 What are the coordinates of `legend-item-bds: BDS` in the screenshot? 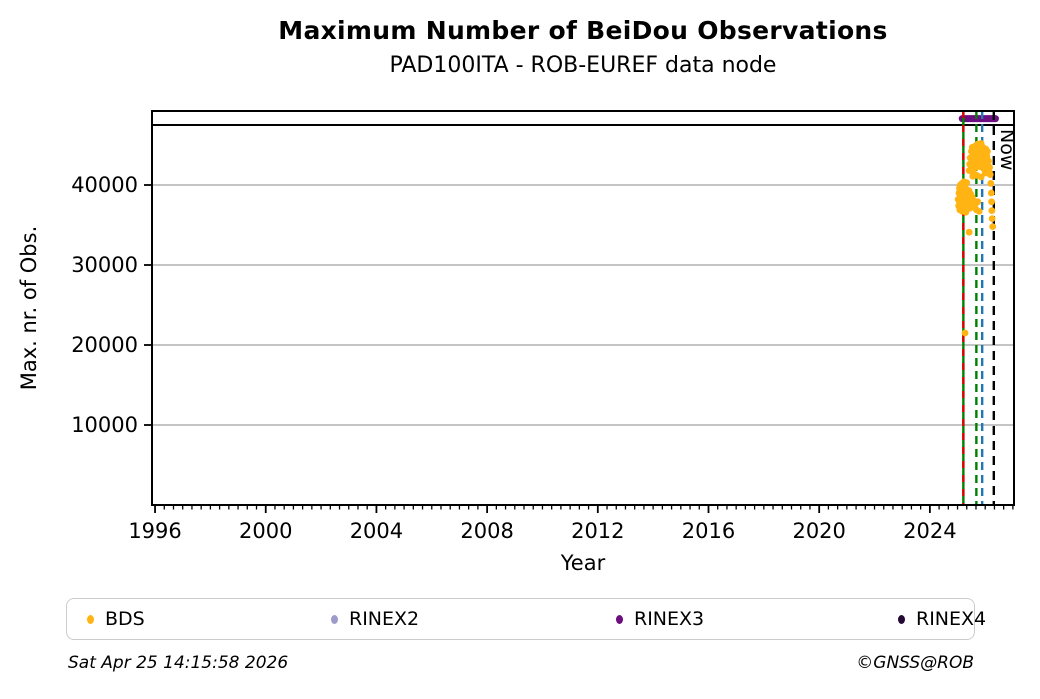 It's located at (116, 619).